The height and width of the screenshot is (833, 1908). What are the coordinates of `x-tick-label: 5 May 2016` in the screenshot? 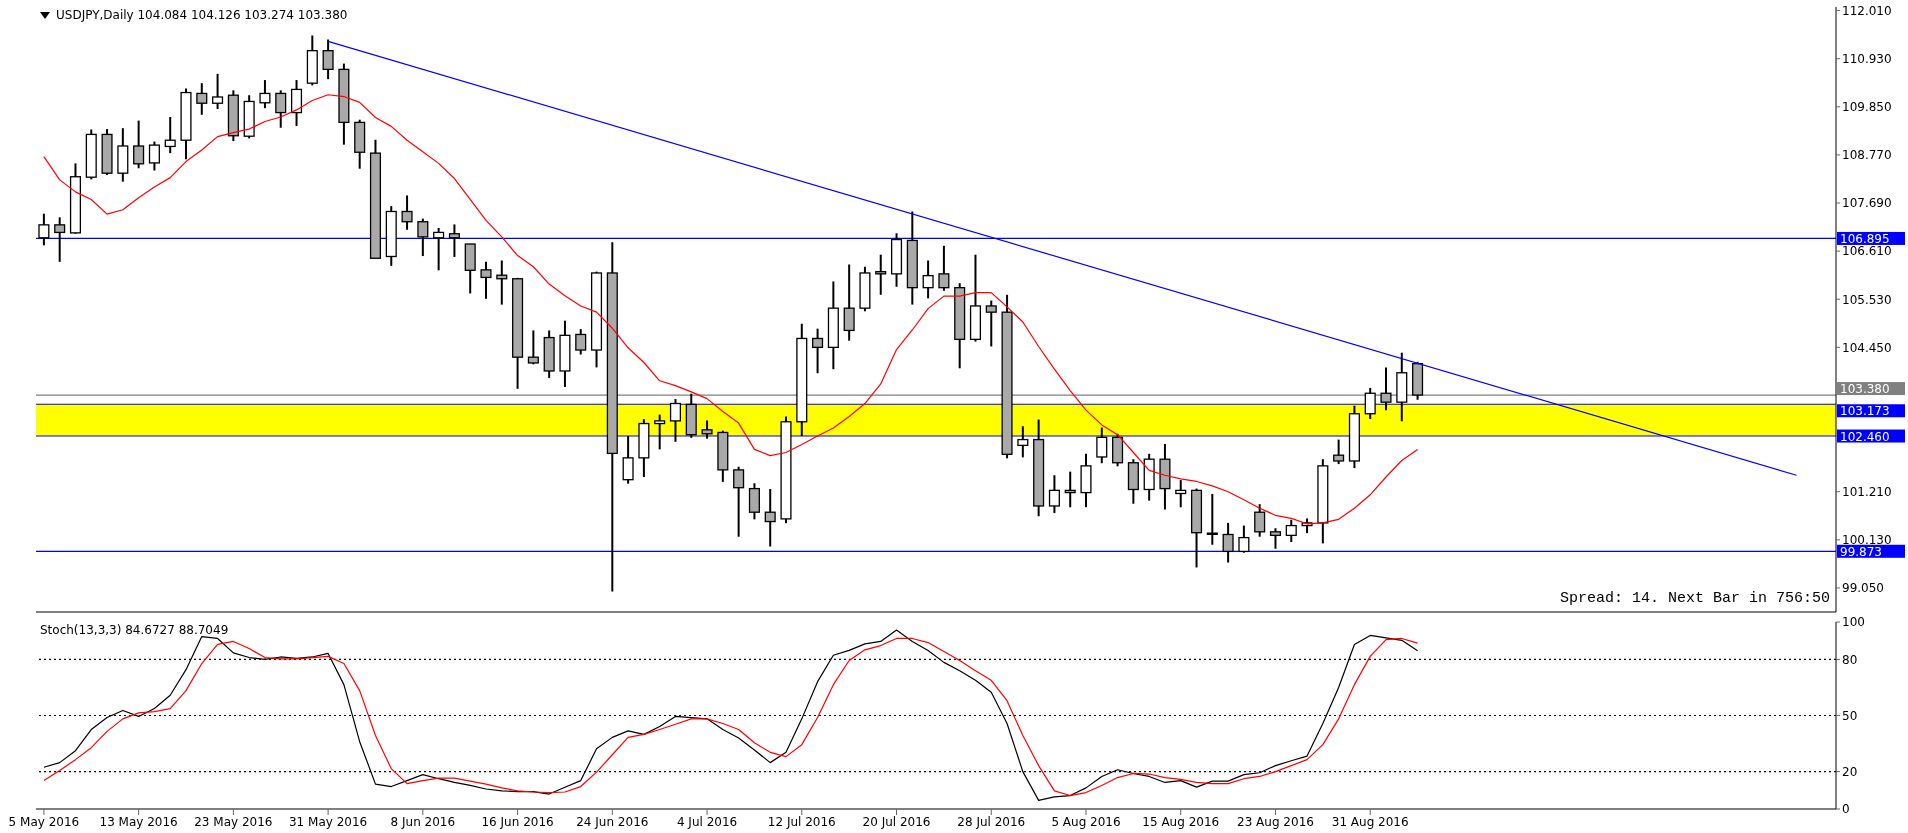 It's located at (44, 821).